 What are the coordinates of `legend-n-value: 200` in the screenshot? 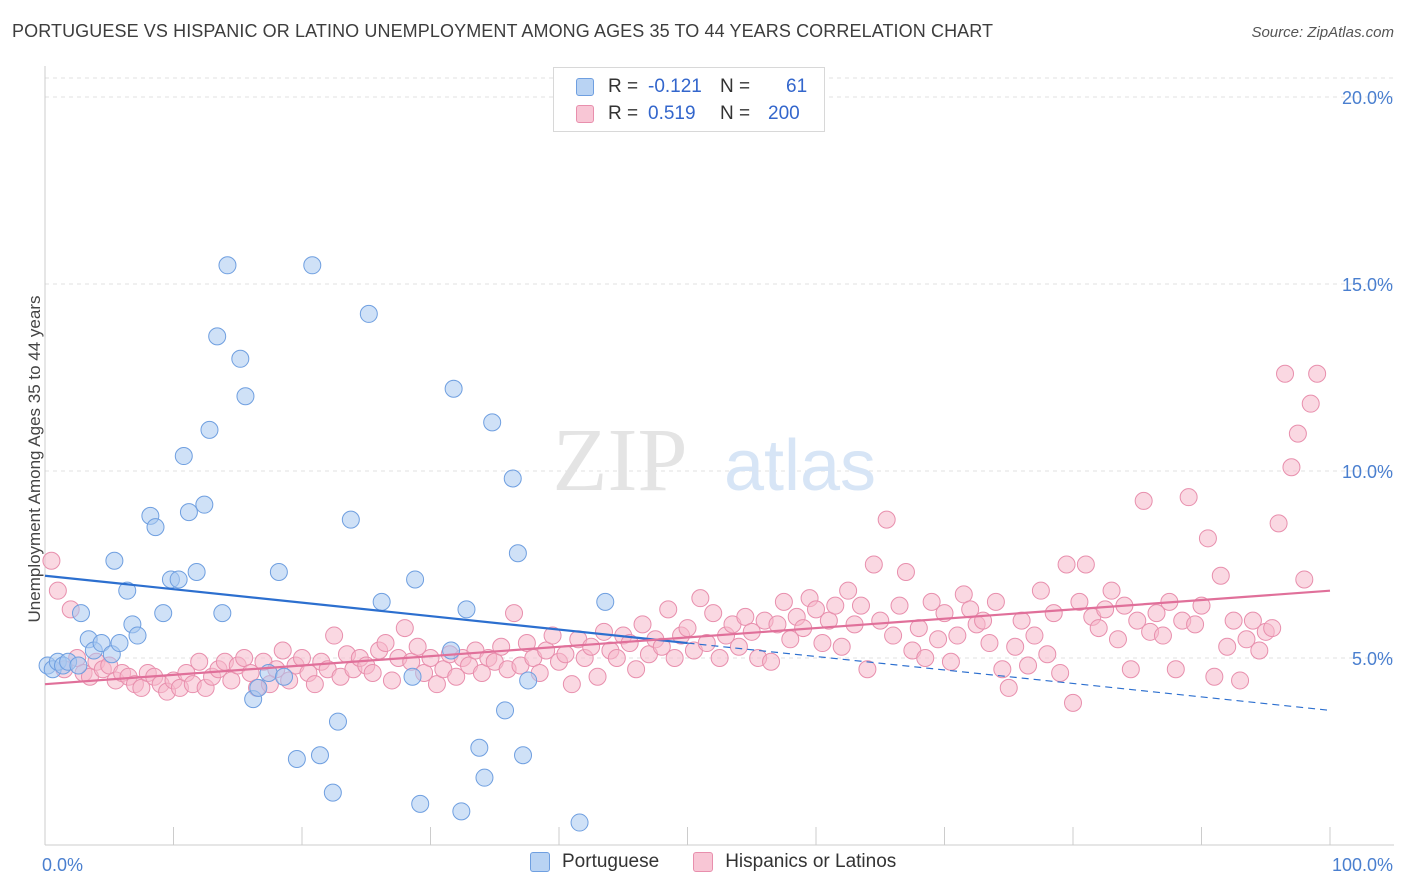 It's located at (784, 113).